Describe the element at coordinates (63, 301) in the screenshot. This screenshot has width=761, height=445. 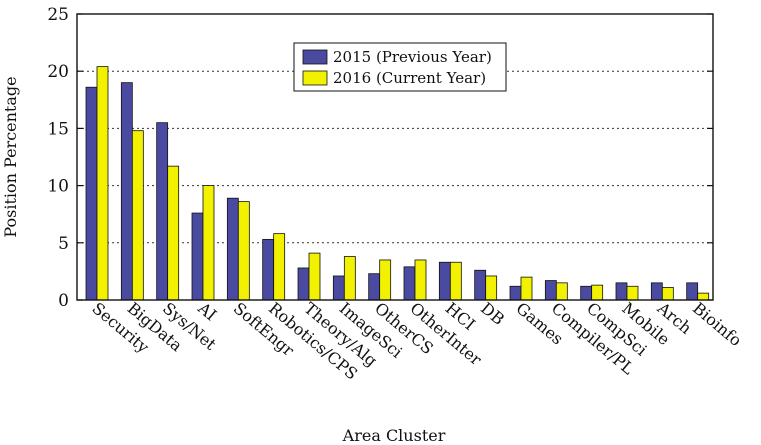
I see `y-tick-label-0: 0` at that location.